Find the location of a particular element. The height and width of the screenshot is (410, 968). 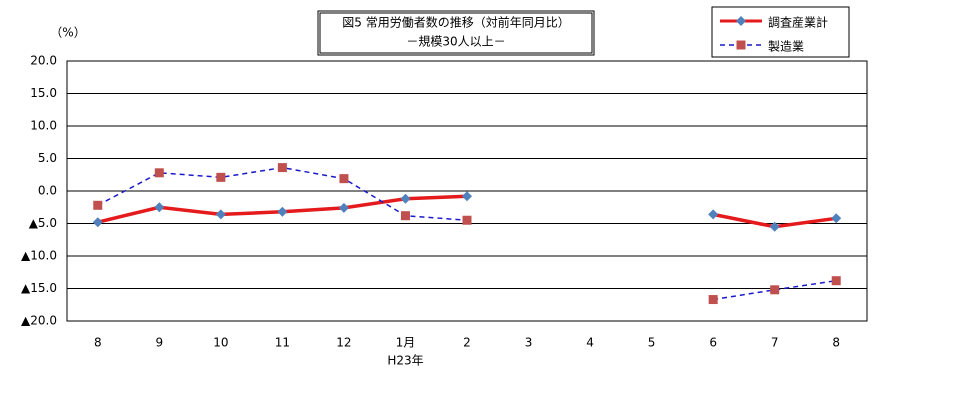

title-box is located at coordinates (456, 33).